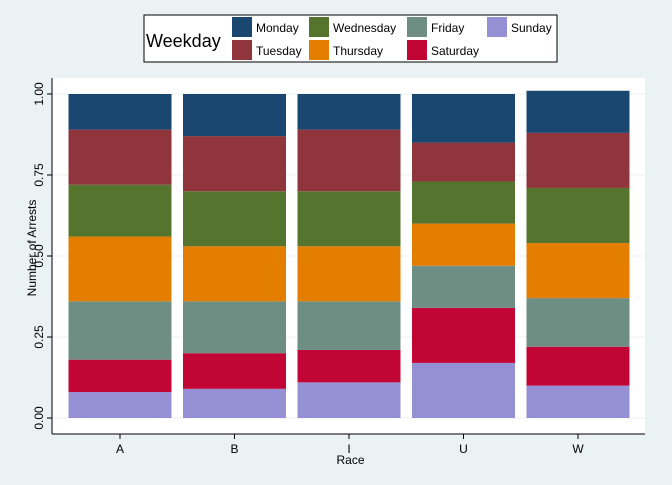 This screenshot has height=485, width=672. Describe the element at coordinates (234, 403) in the screenshot. I see `bar-B-sunday` at that location.